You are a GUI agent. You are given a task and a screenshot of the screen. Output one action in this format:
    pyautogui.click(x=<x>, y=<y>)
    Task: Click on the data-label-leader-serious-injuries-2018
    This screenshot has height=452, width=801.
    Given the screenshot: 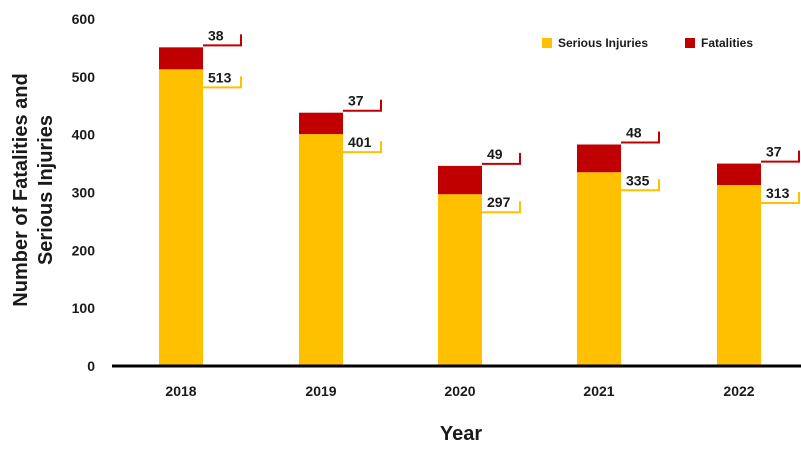 What is the action you would take?
    pyautogui.click(x=222, y=82)
    